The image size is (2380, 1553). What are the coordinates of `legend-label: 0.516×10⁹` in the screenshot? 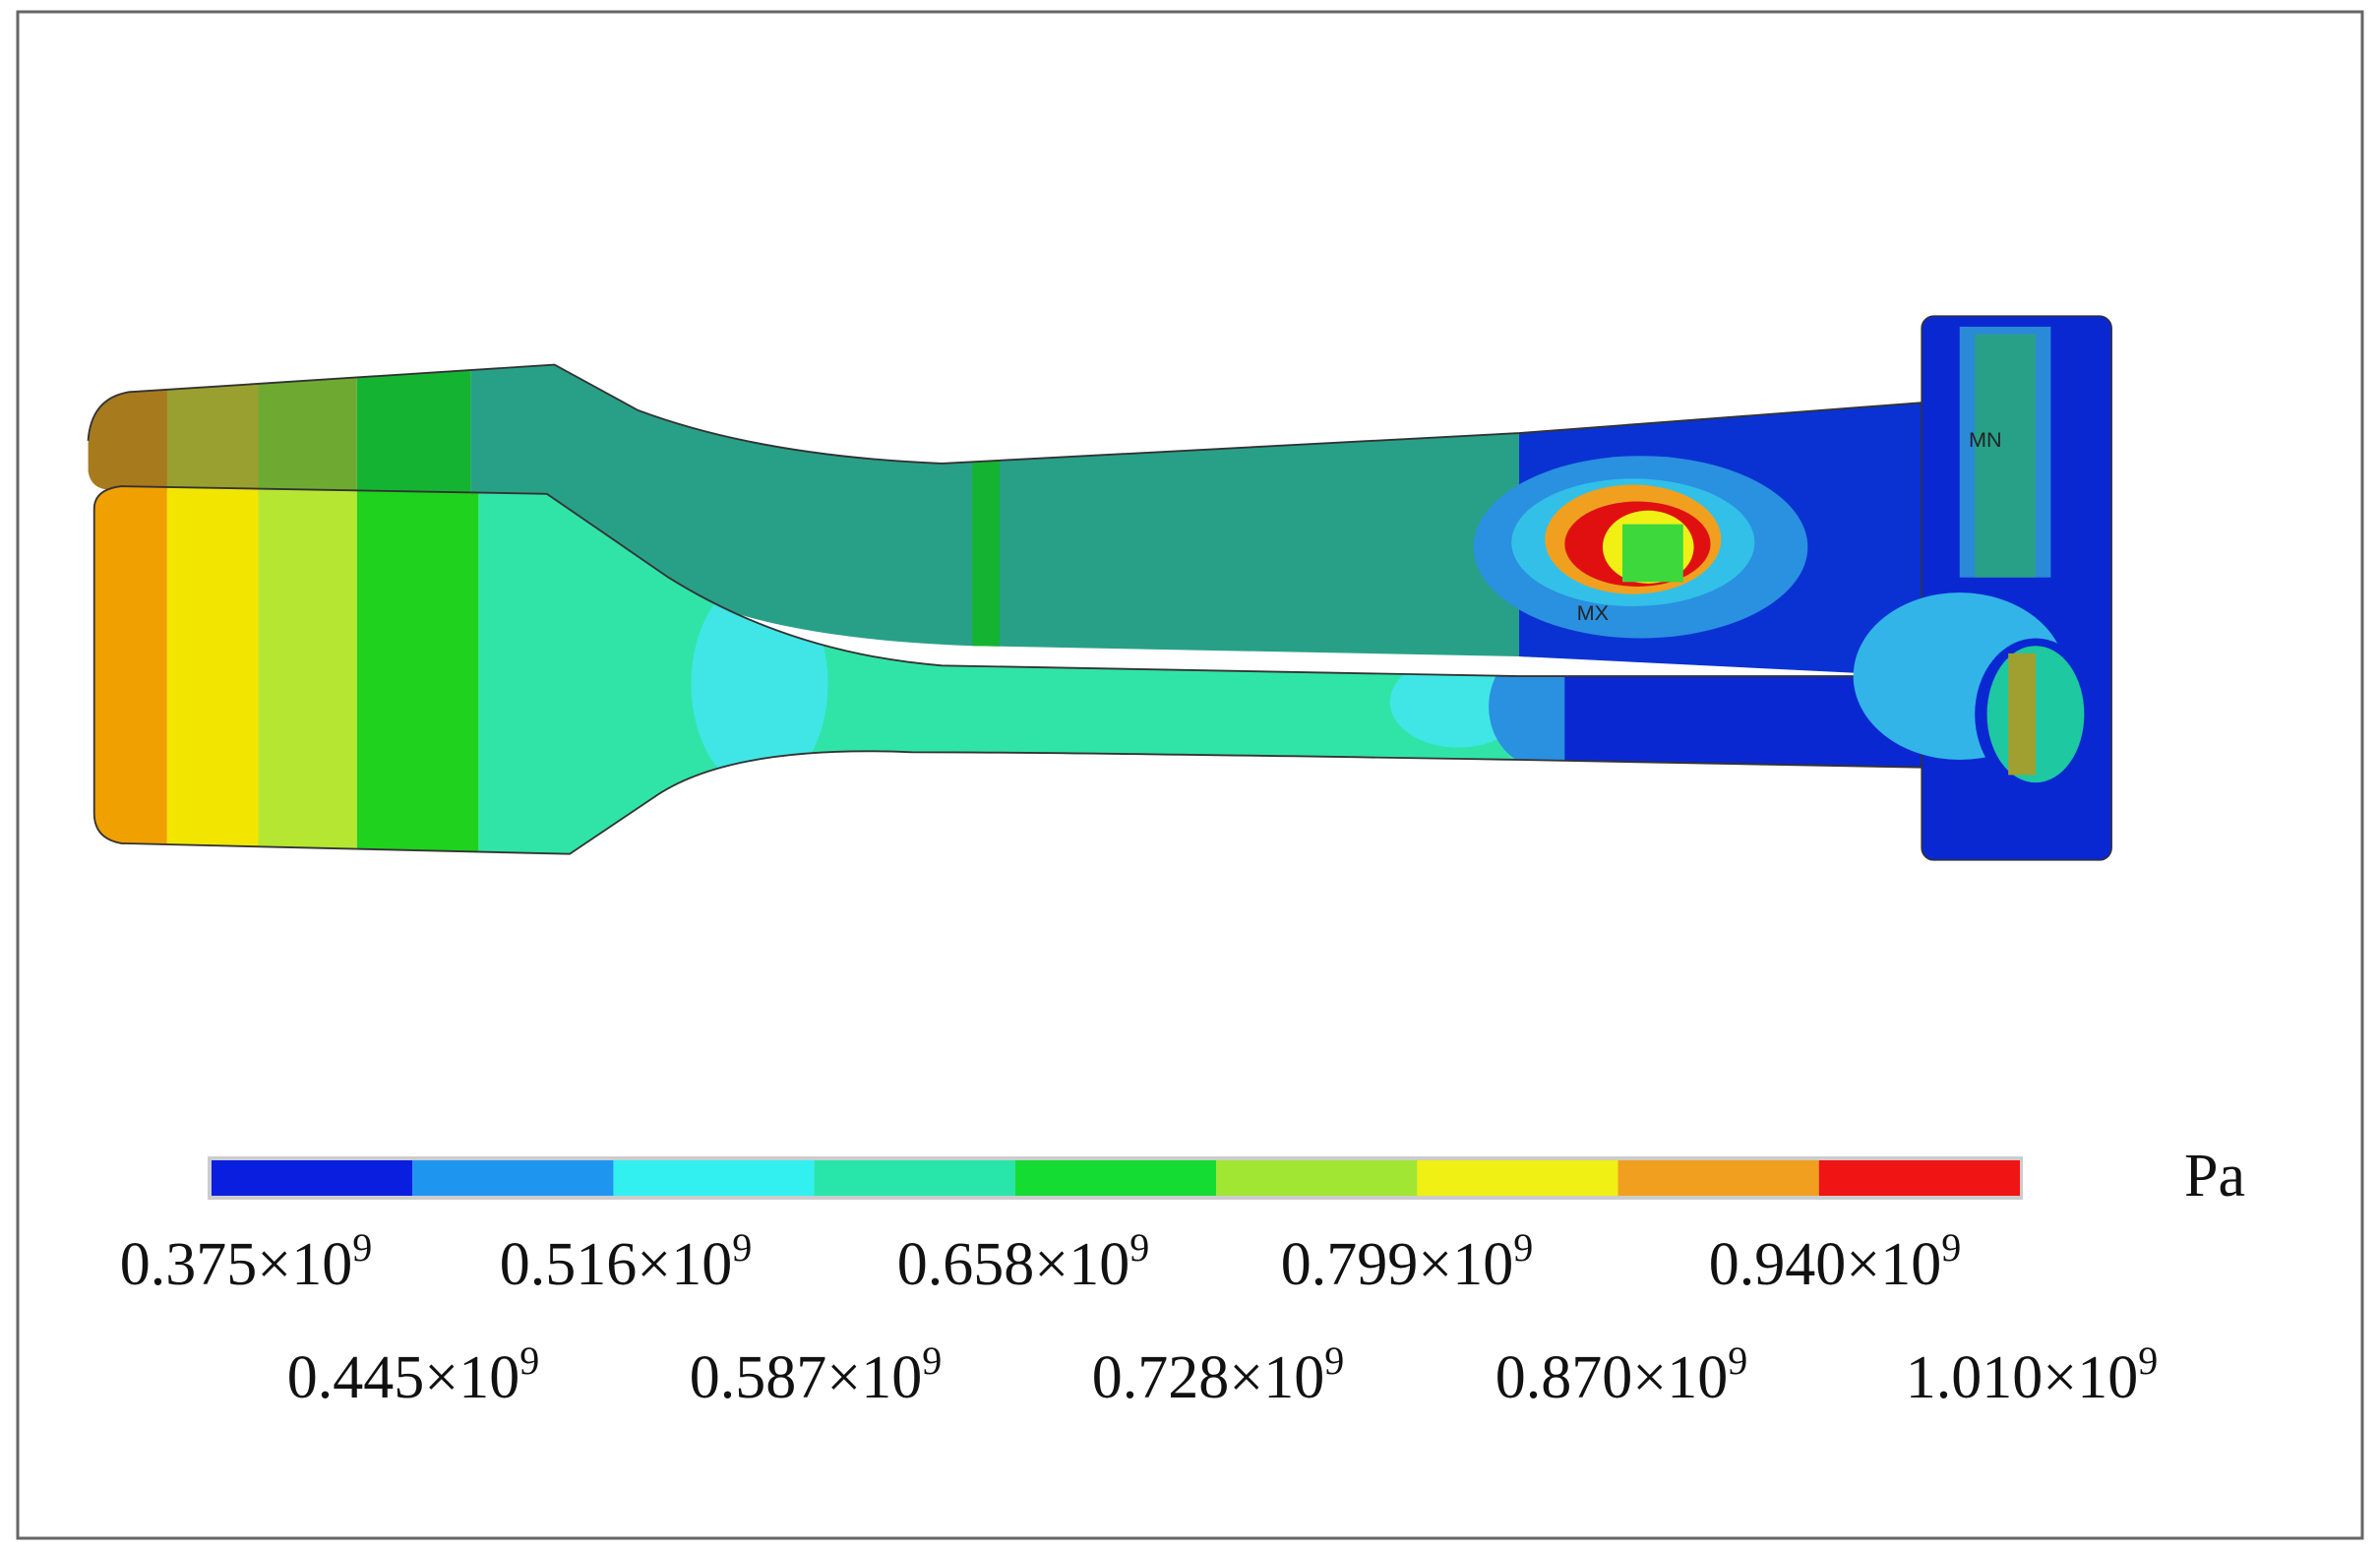 It's located at (626, 1261).